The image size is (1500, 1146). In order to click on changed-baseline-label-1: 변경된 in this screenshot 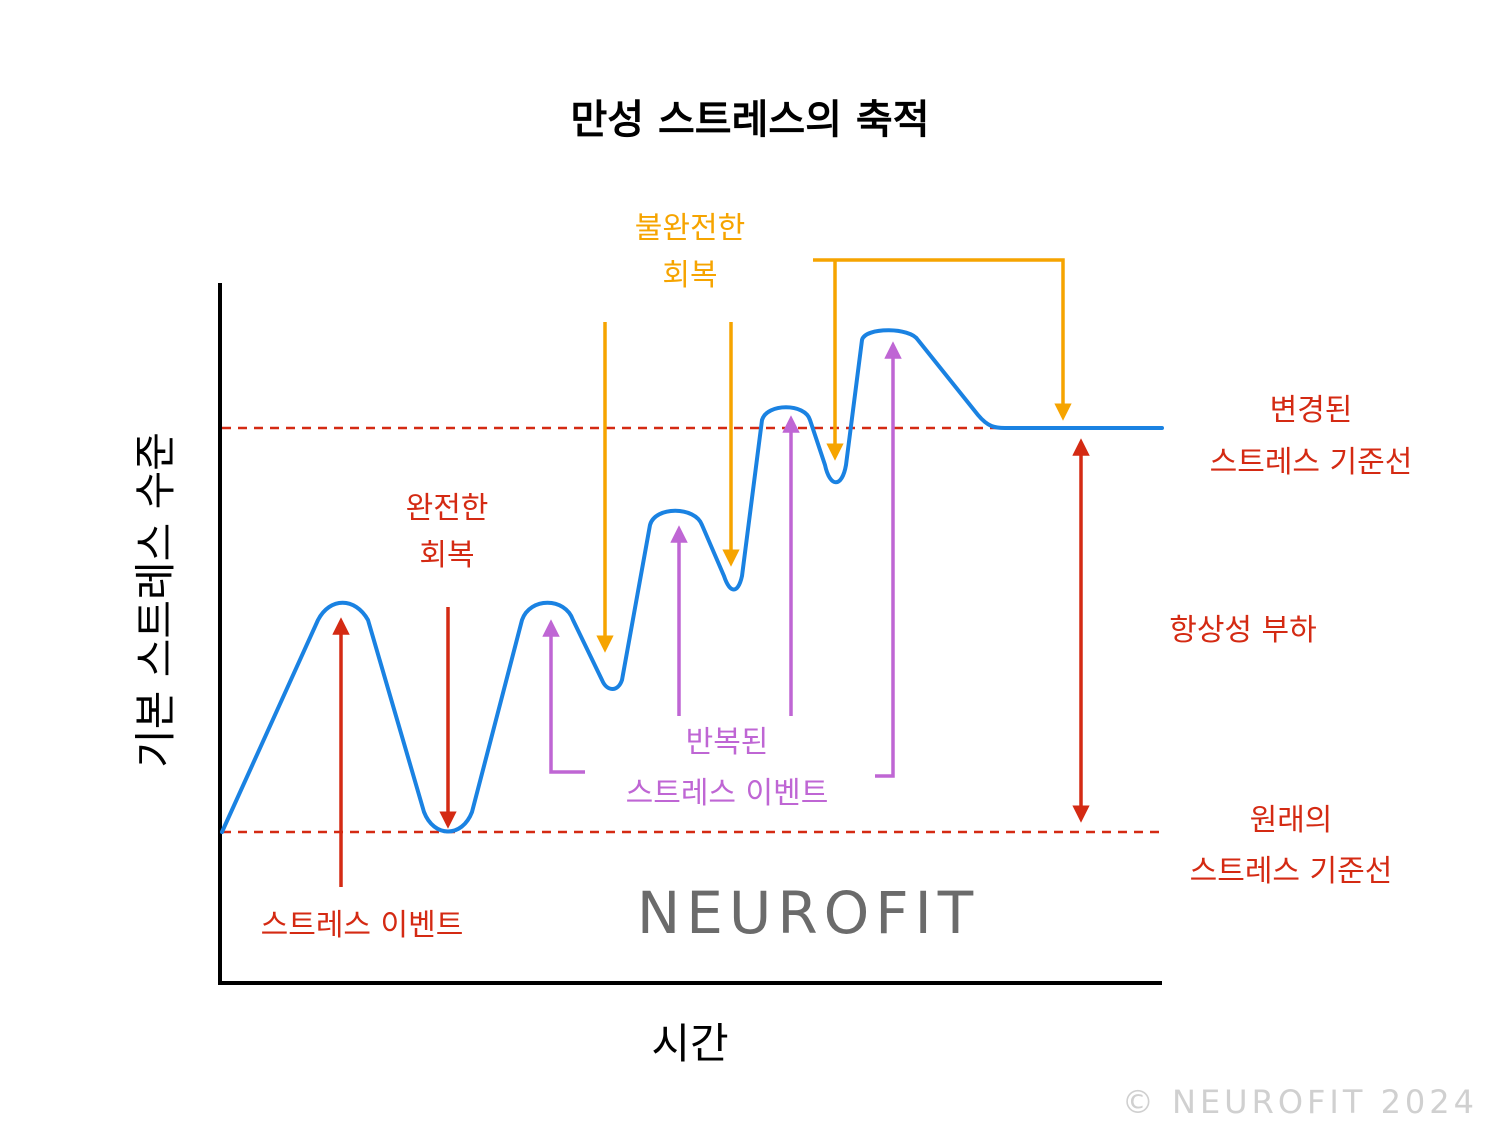, I will do `click(1311, 410)`.